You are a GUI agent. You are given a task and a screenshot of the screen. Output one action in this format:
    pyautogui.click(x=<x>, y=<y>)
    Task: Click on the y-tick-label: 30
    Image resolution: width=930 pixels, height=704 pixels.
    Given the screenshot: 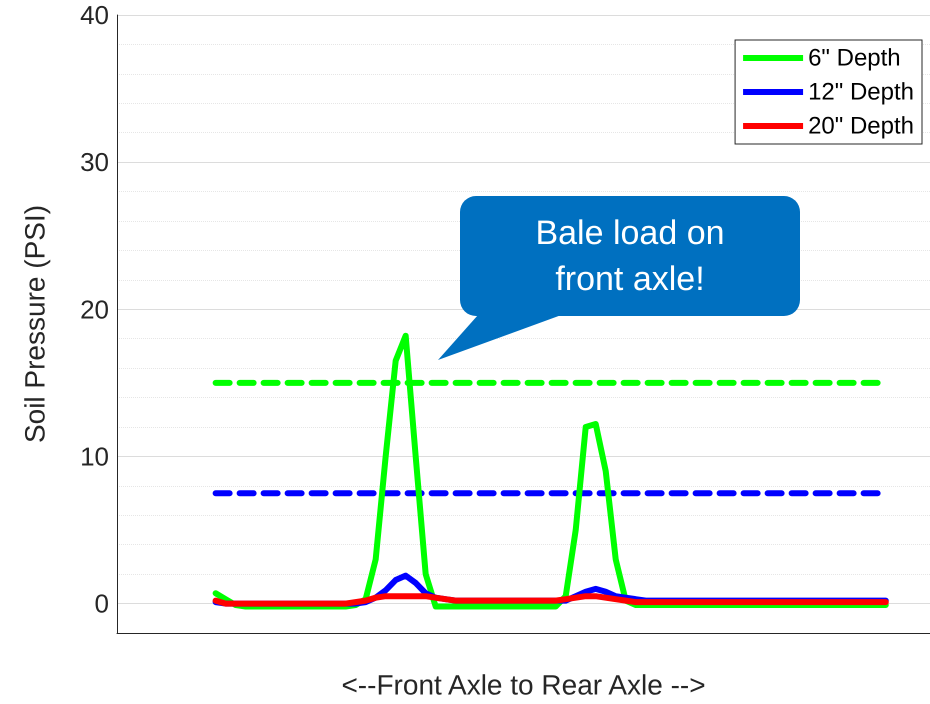 What is the action you would take?
    pyautogui.click(x=94, y=162)
    